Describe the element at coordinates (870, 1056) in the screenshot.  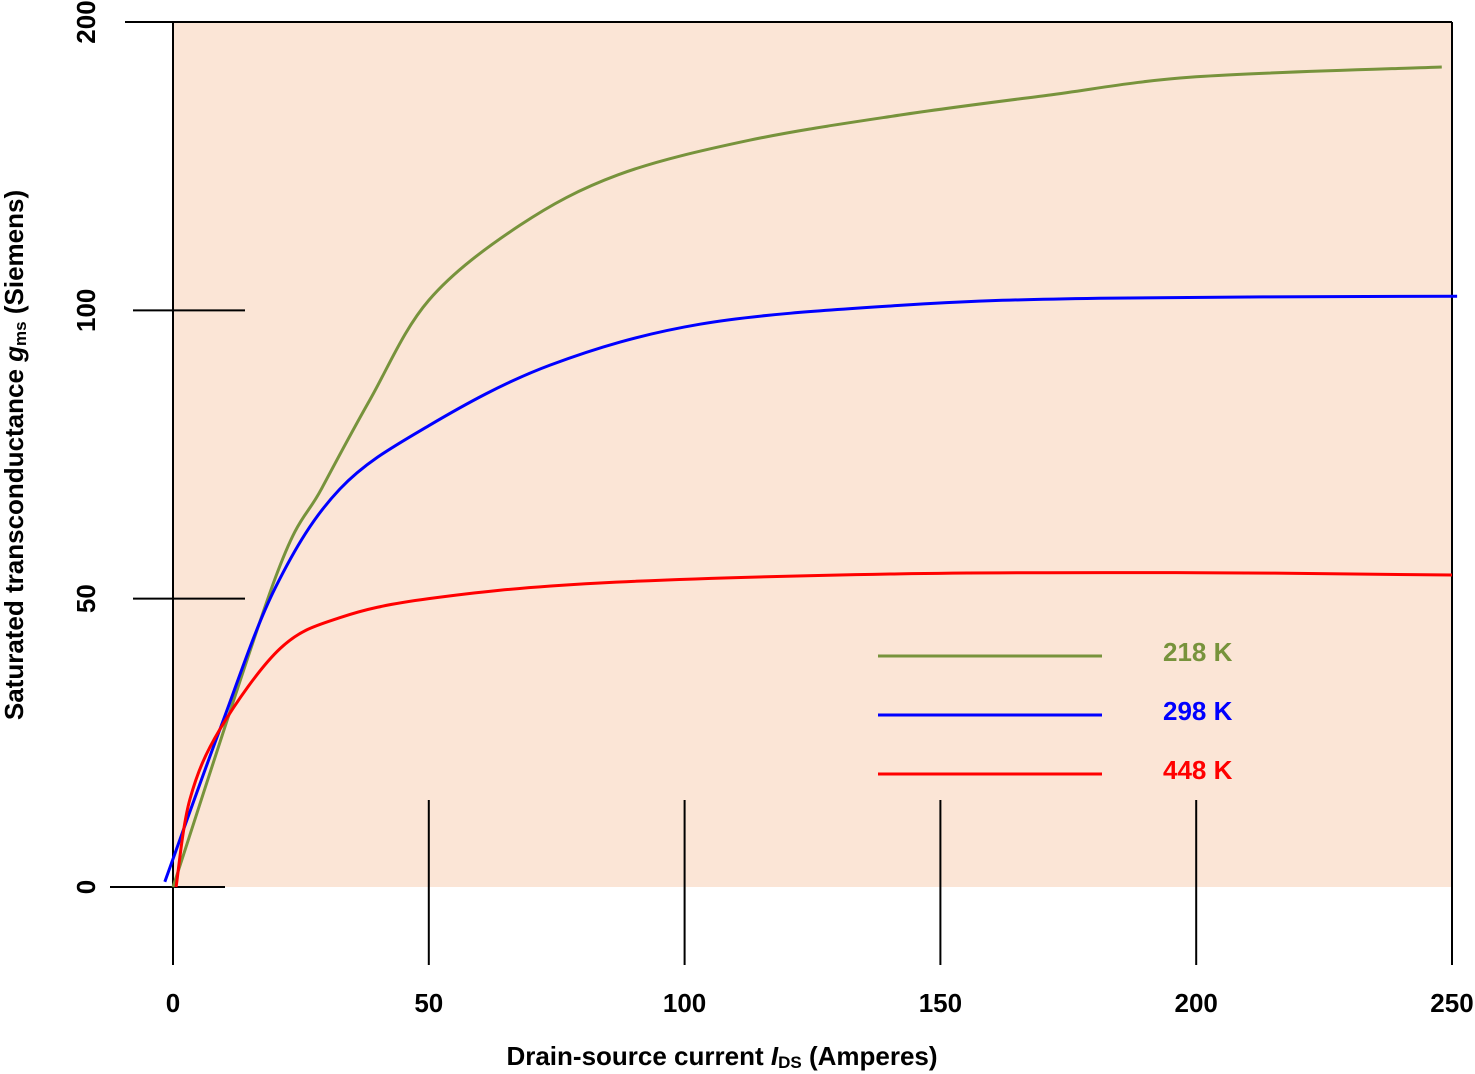
I see `x-title-unit: (Amperes)` at that location.